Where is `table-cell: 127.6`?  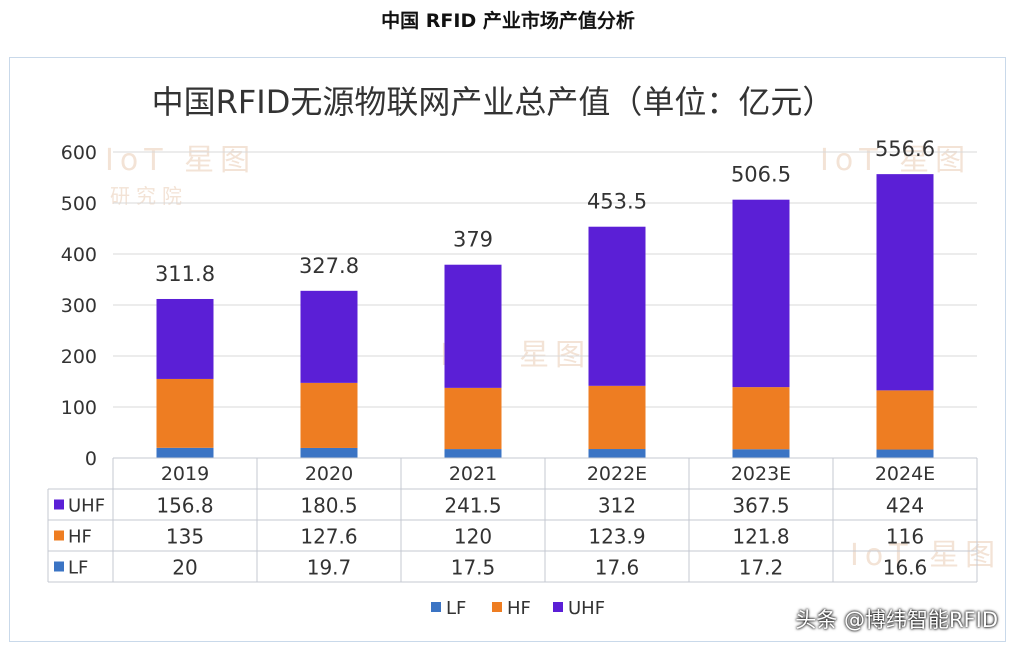 table-cell: 127.6 is located at coordinates (328, 537).